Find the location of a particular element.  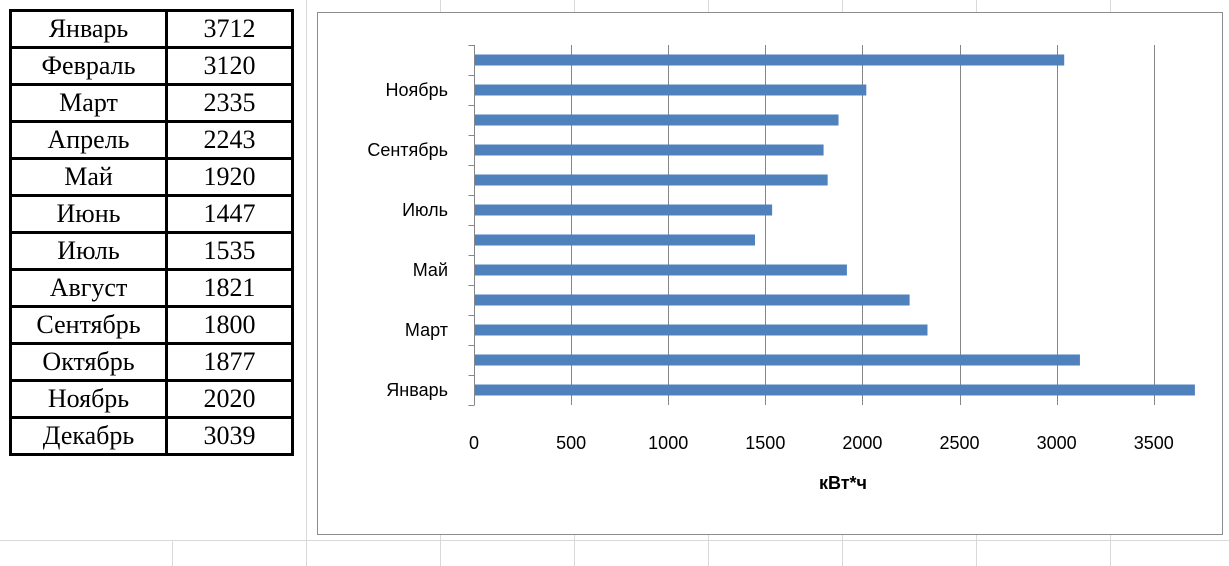

x-tick-label: 2500 is located at coordinates (960, 443).